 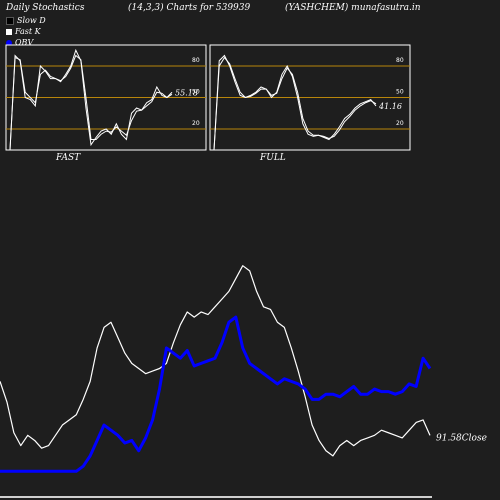 I want to click on legend: Slow D Fast K OBV, so click(x=26, y=31).